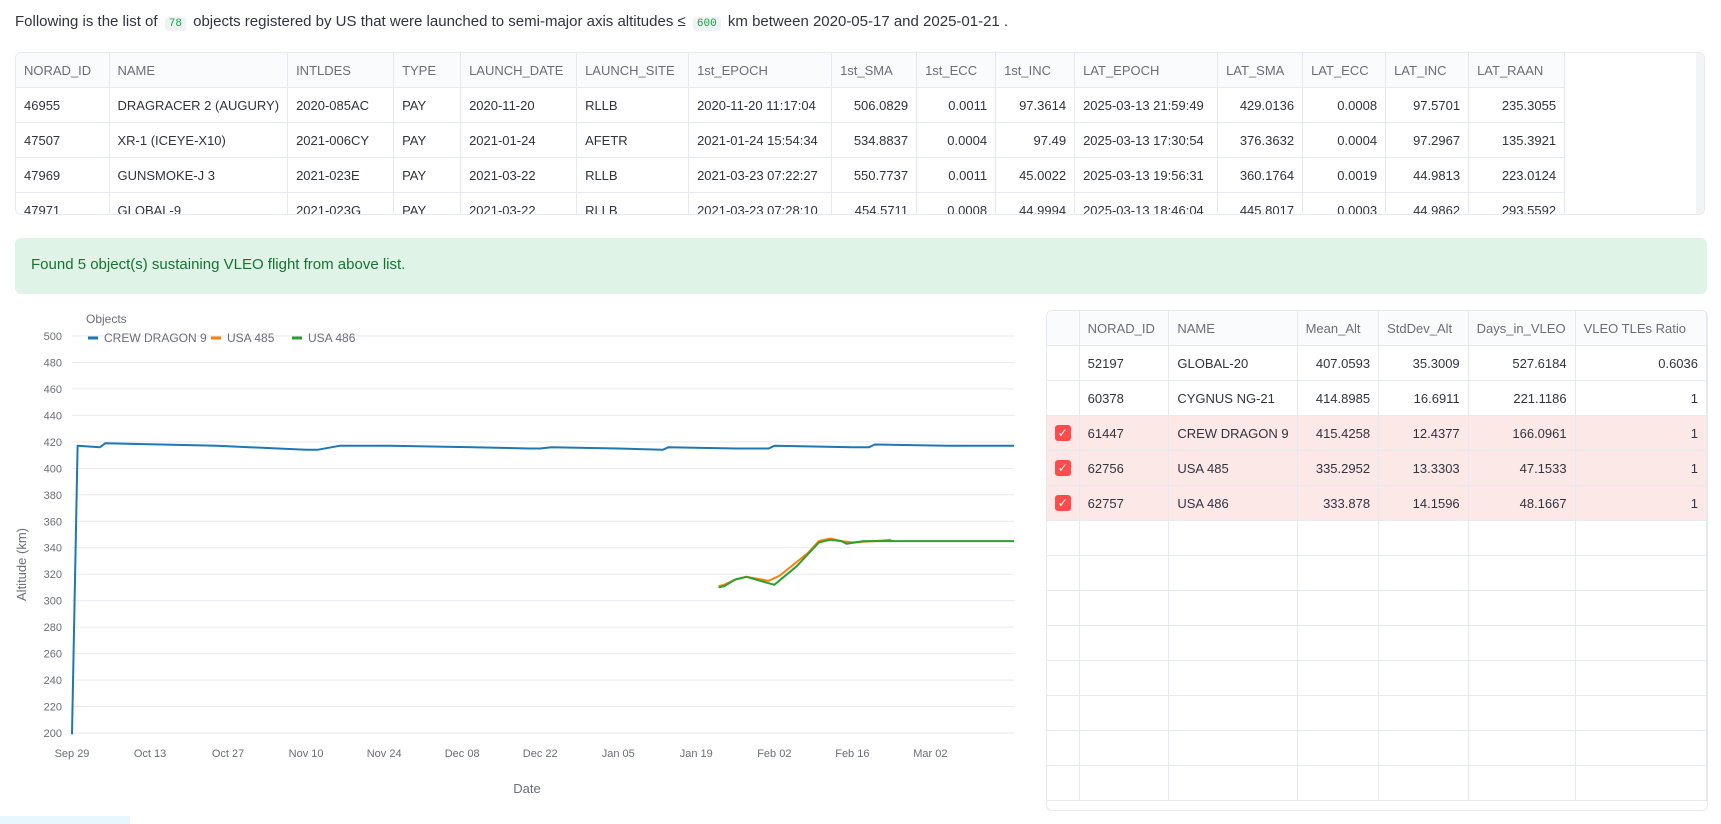 The height and width of the screenshot is (824, 1721). Describe the element at coordinates (1124, 433) in the screenshot. I see `table-cell: 61447` at that location.